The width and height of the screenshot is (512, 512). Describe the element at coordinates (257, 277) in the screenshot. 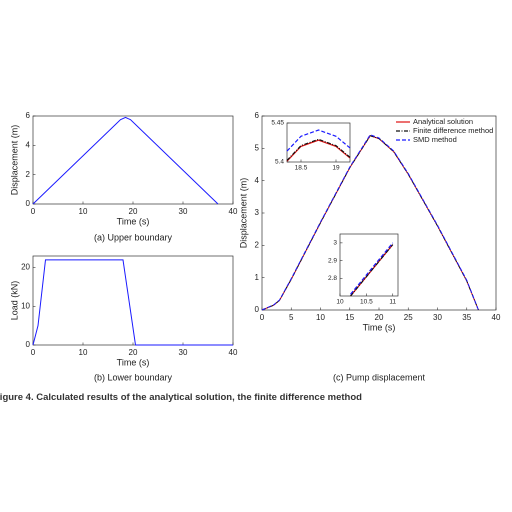

I see `y-tick-label: 1` at that location.